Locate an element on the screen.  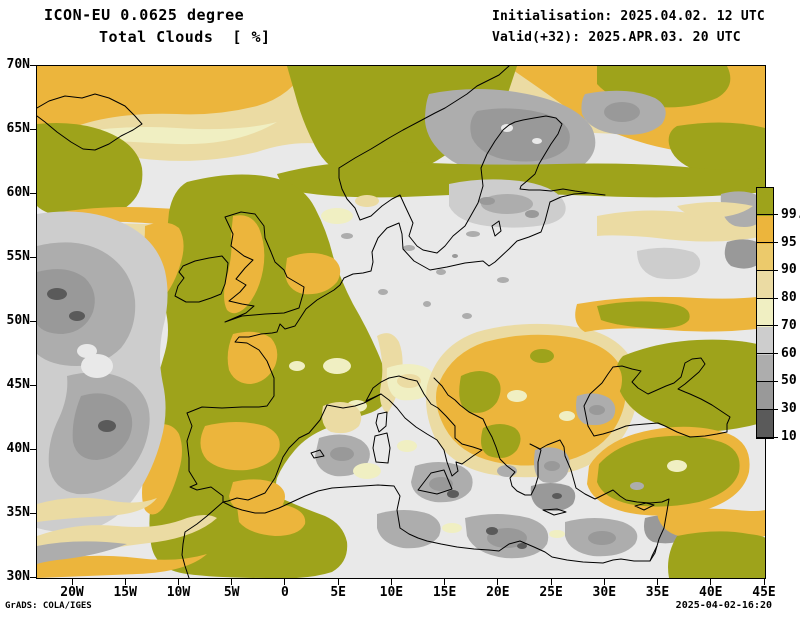
lat-tick-label: 50N is located at coordinates (18, 320).